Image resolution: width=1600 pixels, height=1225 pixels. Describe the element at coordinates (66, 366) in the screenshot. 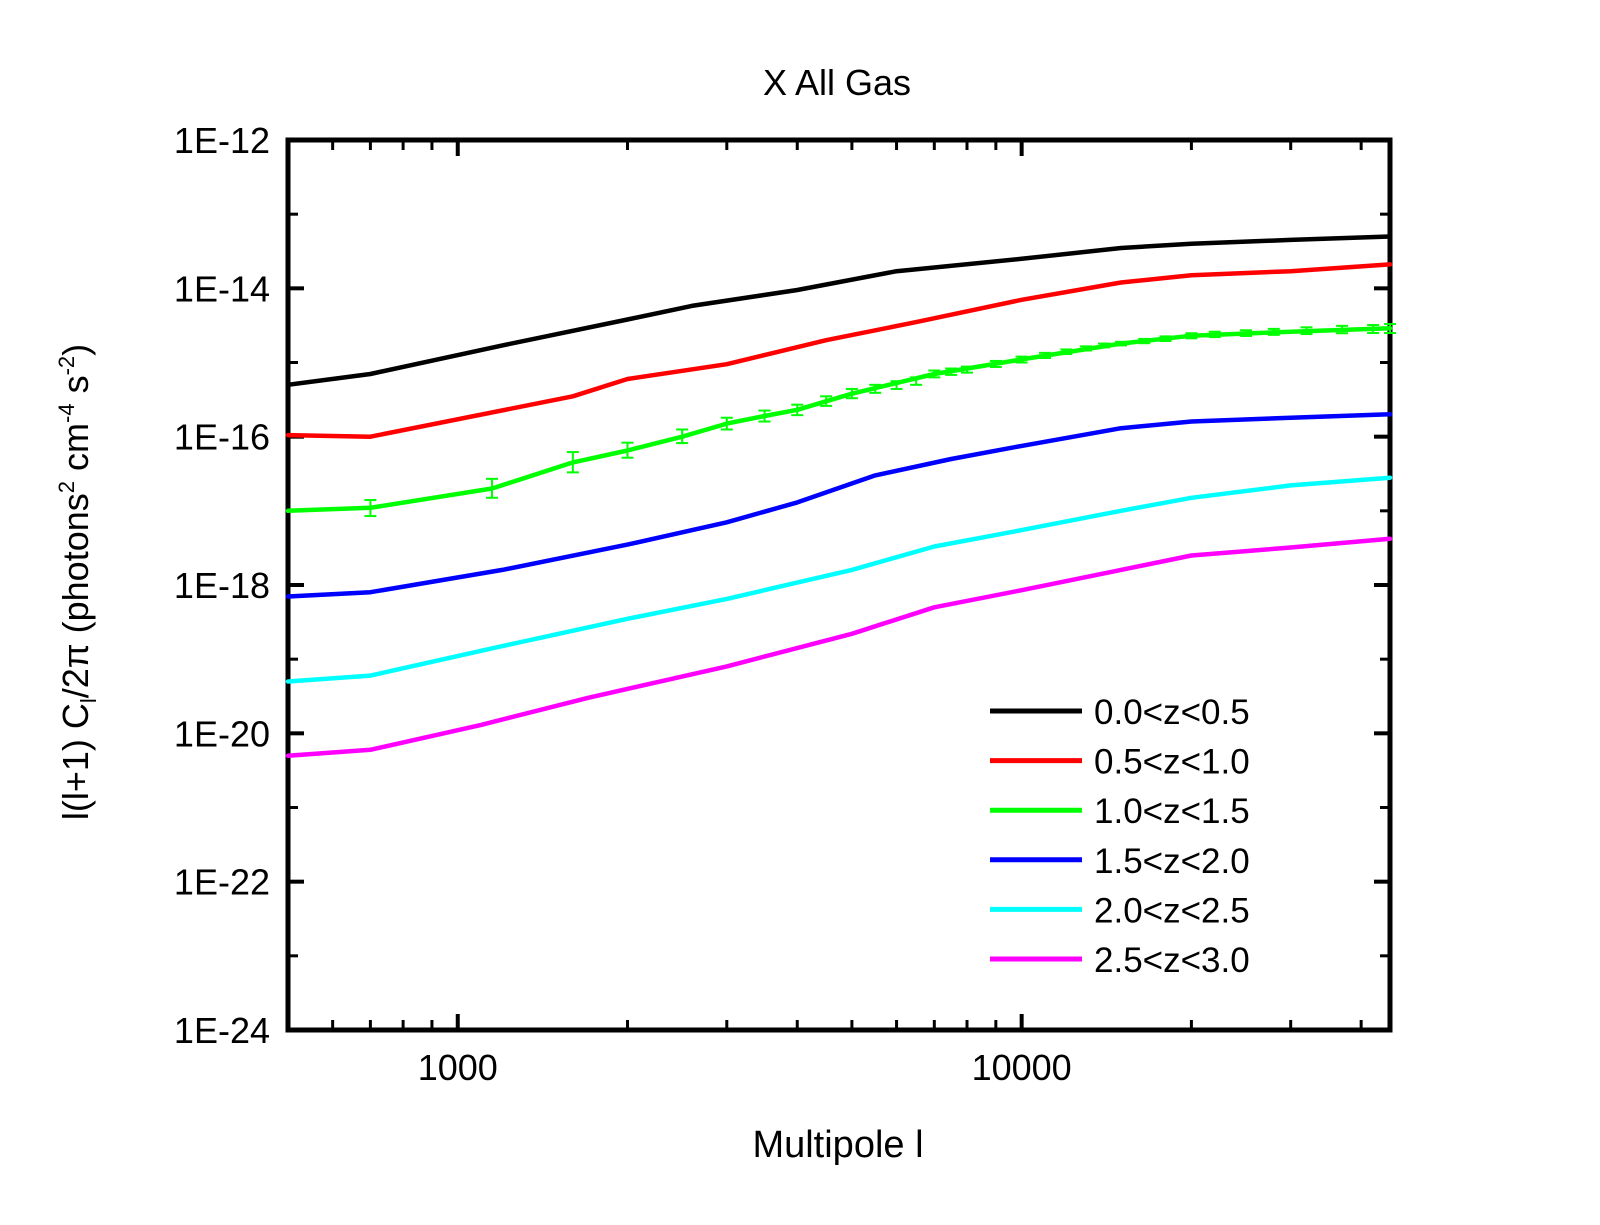

I see `y-label-sup3: -2` at that location.